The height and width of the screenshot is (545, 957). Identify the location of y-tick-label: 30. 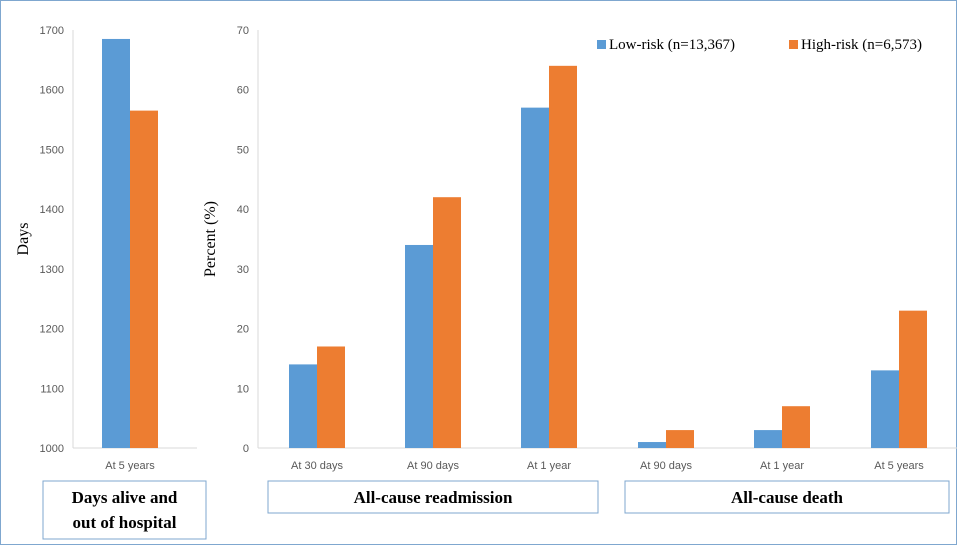
(243, 270).